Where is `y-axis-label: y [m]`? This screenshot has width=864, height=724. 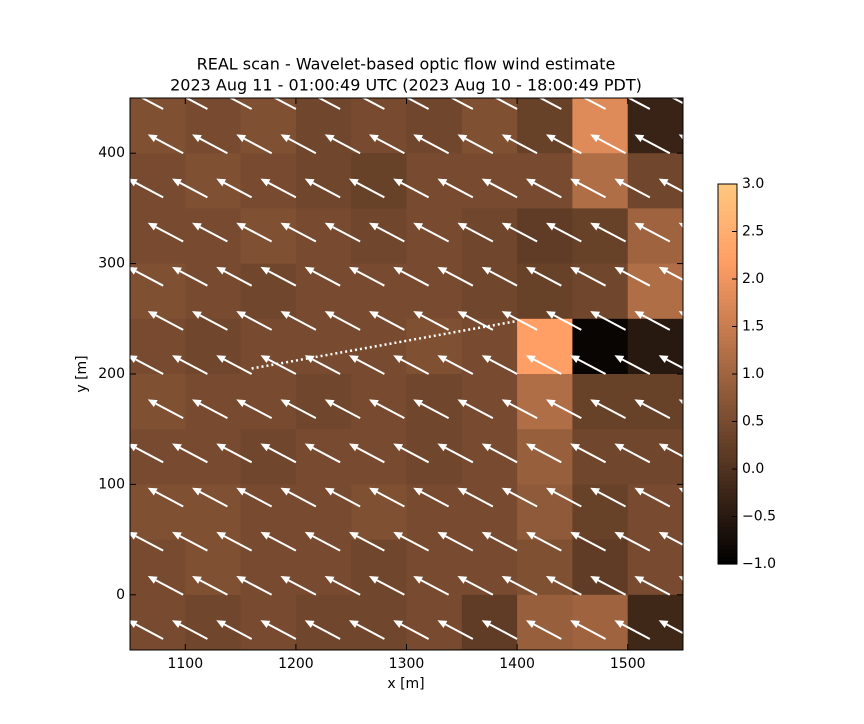 y-axis-label: y [m] is located at coordinates (82, 373).